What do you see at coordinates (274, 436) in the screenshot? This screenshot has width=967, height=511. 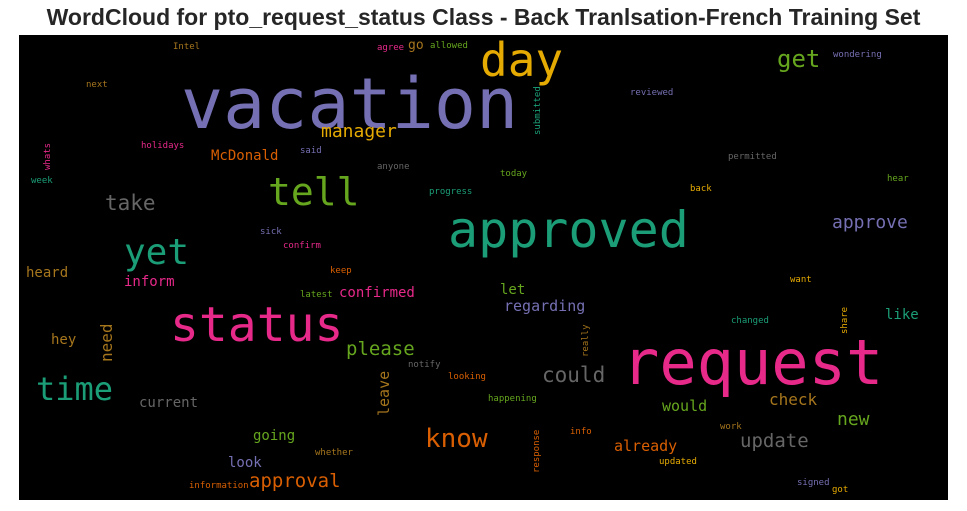 I see `word-going: going` at bounding box center [274, 436].